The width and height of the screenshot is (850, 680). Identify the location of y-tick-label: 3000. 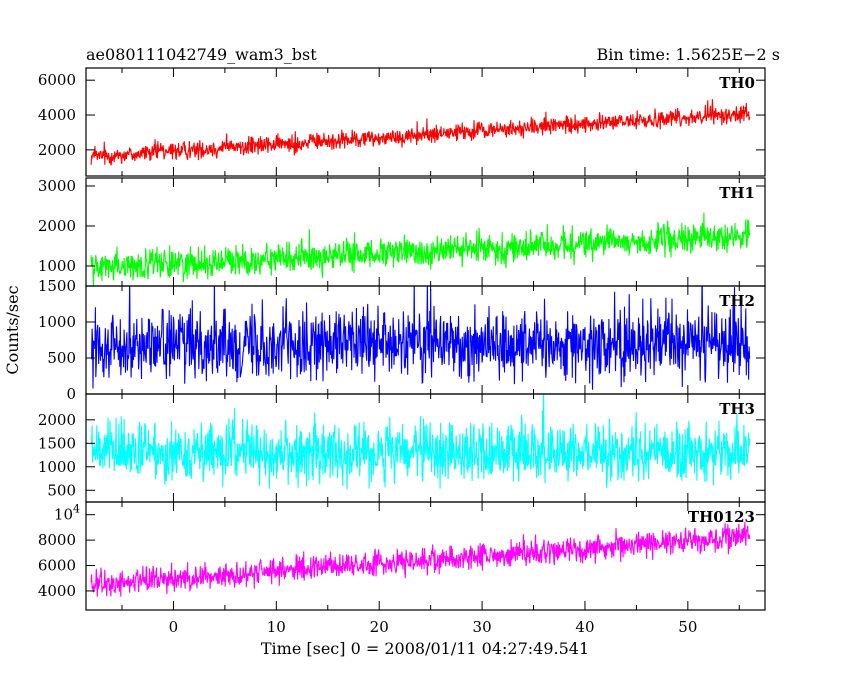
(57, 186).